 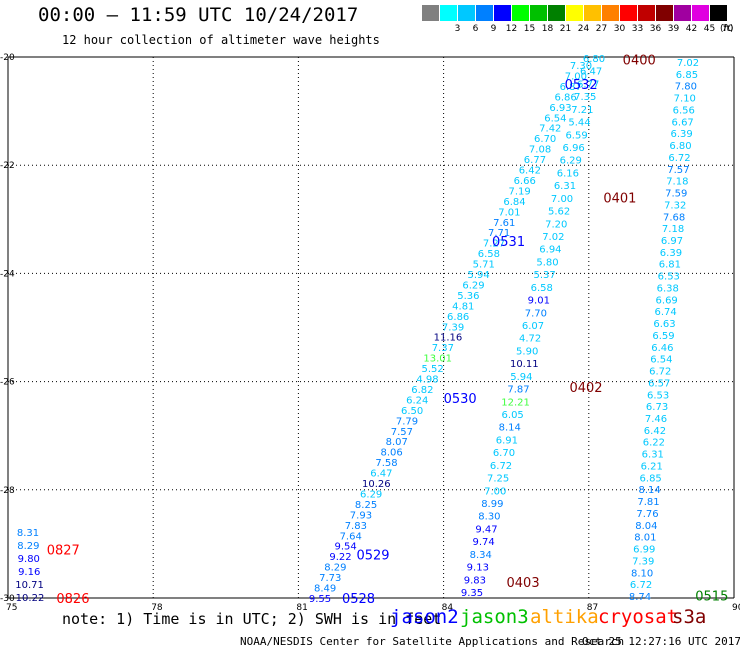 What do you see at coordinates (667, 300) in the screenshot?
I see `swh-value: 6.69` at bounding box center [667, 300].